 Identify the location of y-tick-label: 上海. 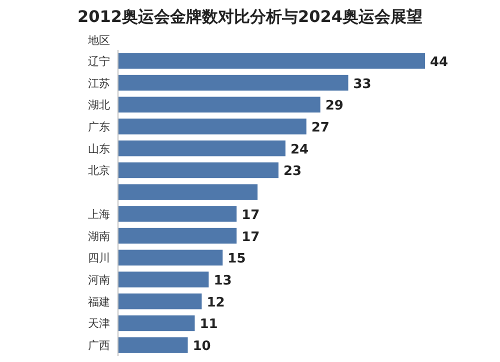
(99, 214).